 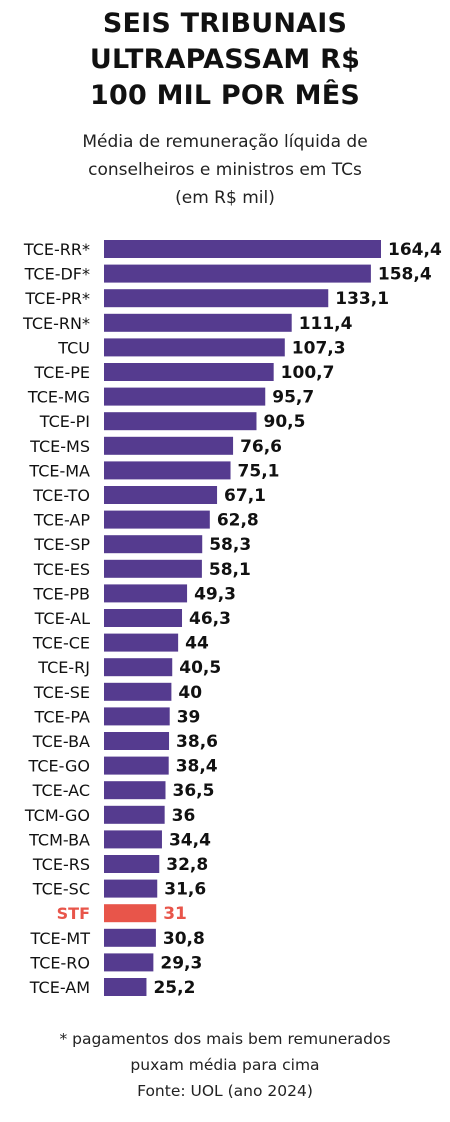 What do you see at coordinates (362, 299) in the screenshot?
I see `value-label: 133,1` at bounding box center [362, 299].